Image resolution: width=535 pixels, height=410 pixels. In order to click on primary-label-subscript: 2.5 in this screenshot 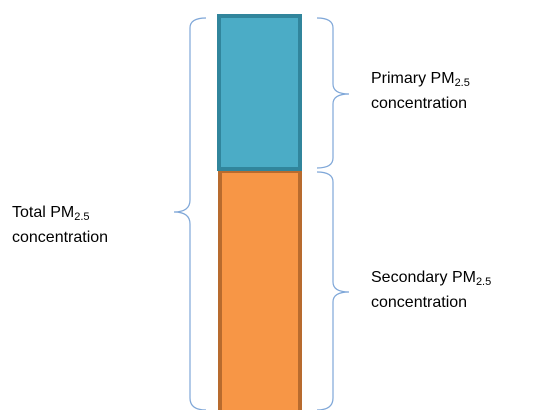, I will do `click(462, 83)`.